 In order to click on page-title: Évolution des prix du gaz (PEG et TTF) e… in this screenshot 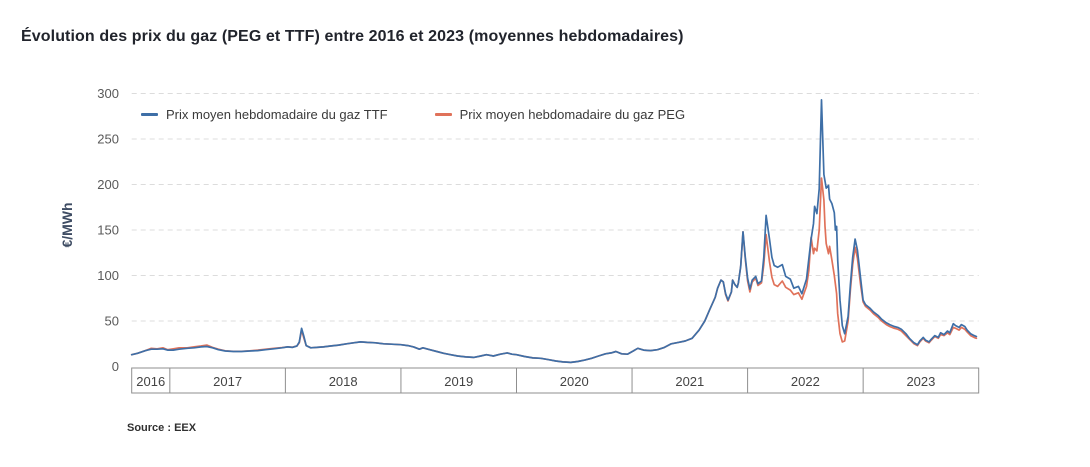, I will do `click(352, 36)`.